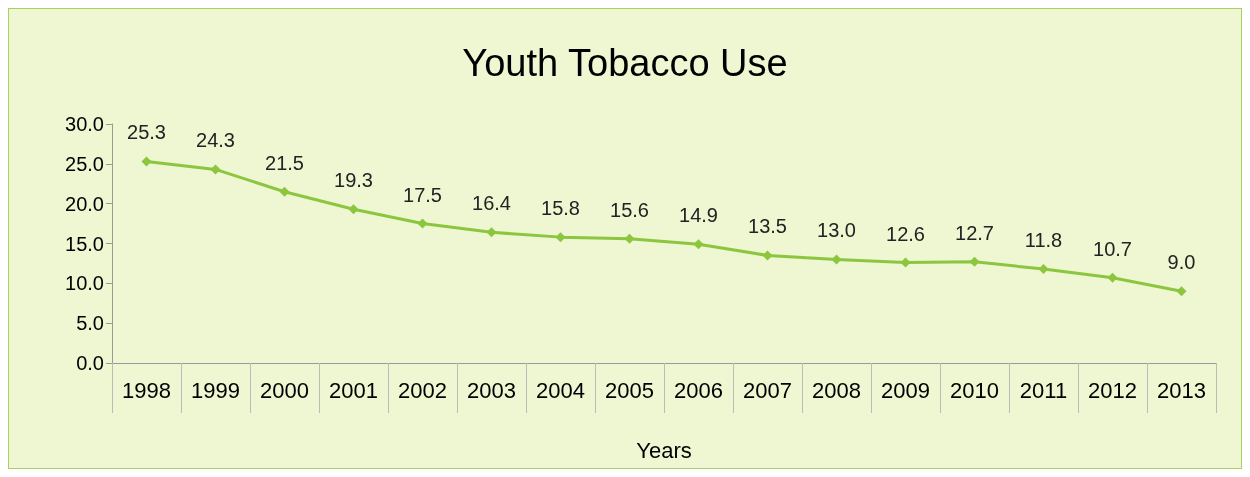 The height and width of the screenshot is (477, 1250). What do you see at coordinates (1181, 390) in the screenshot?
I see `x-tick-label: 2013` at bounding box center [1181, 390].